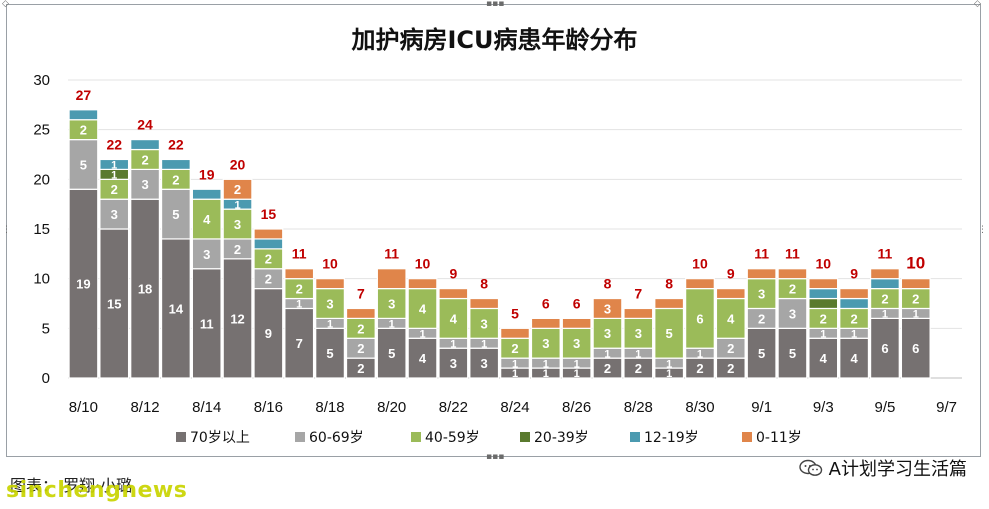  Describe the element at coordinates (638, 407) in the screenshot. I see `x-tick-label: 8/28` at that location.